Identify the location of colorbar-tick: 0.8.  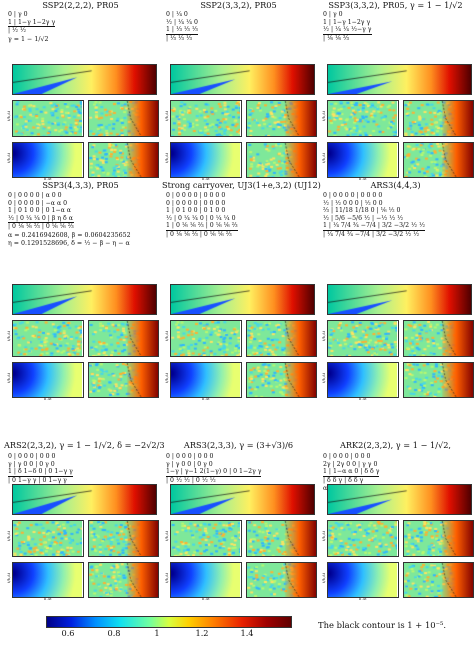
(114, 633).